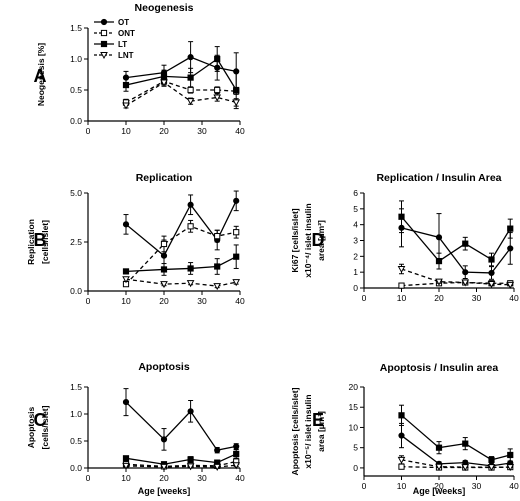 This screenshot has height=501, width=520. What do you see at coordinates (123, 22) in the screenshot?
I see `legend-label: OT` at bounding box center [123, 22].